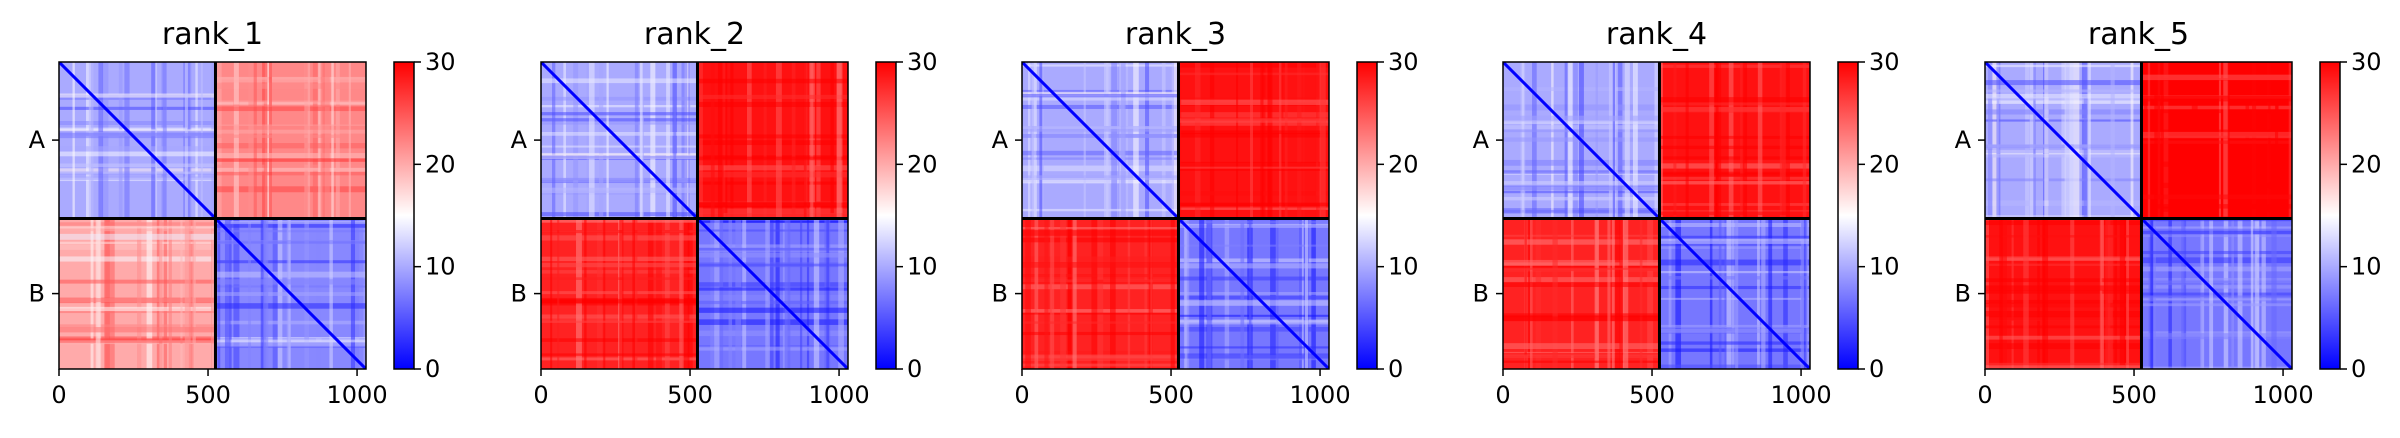 This screenshot has height=438, width=2400. I want to click on colorbar-tick-label: 30, so click(1403, 62).